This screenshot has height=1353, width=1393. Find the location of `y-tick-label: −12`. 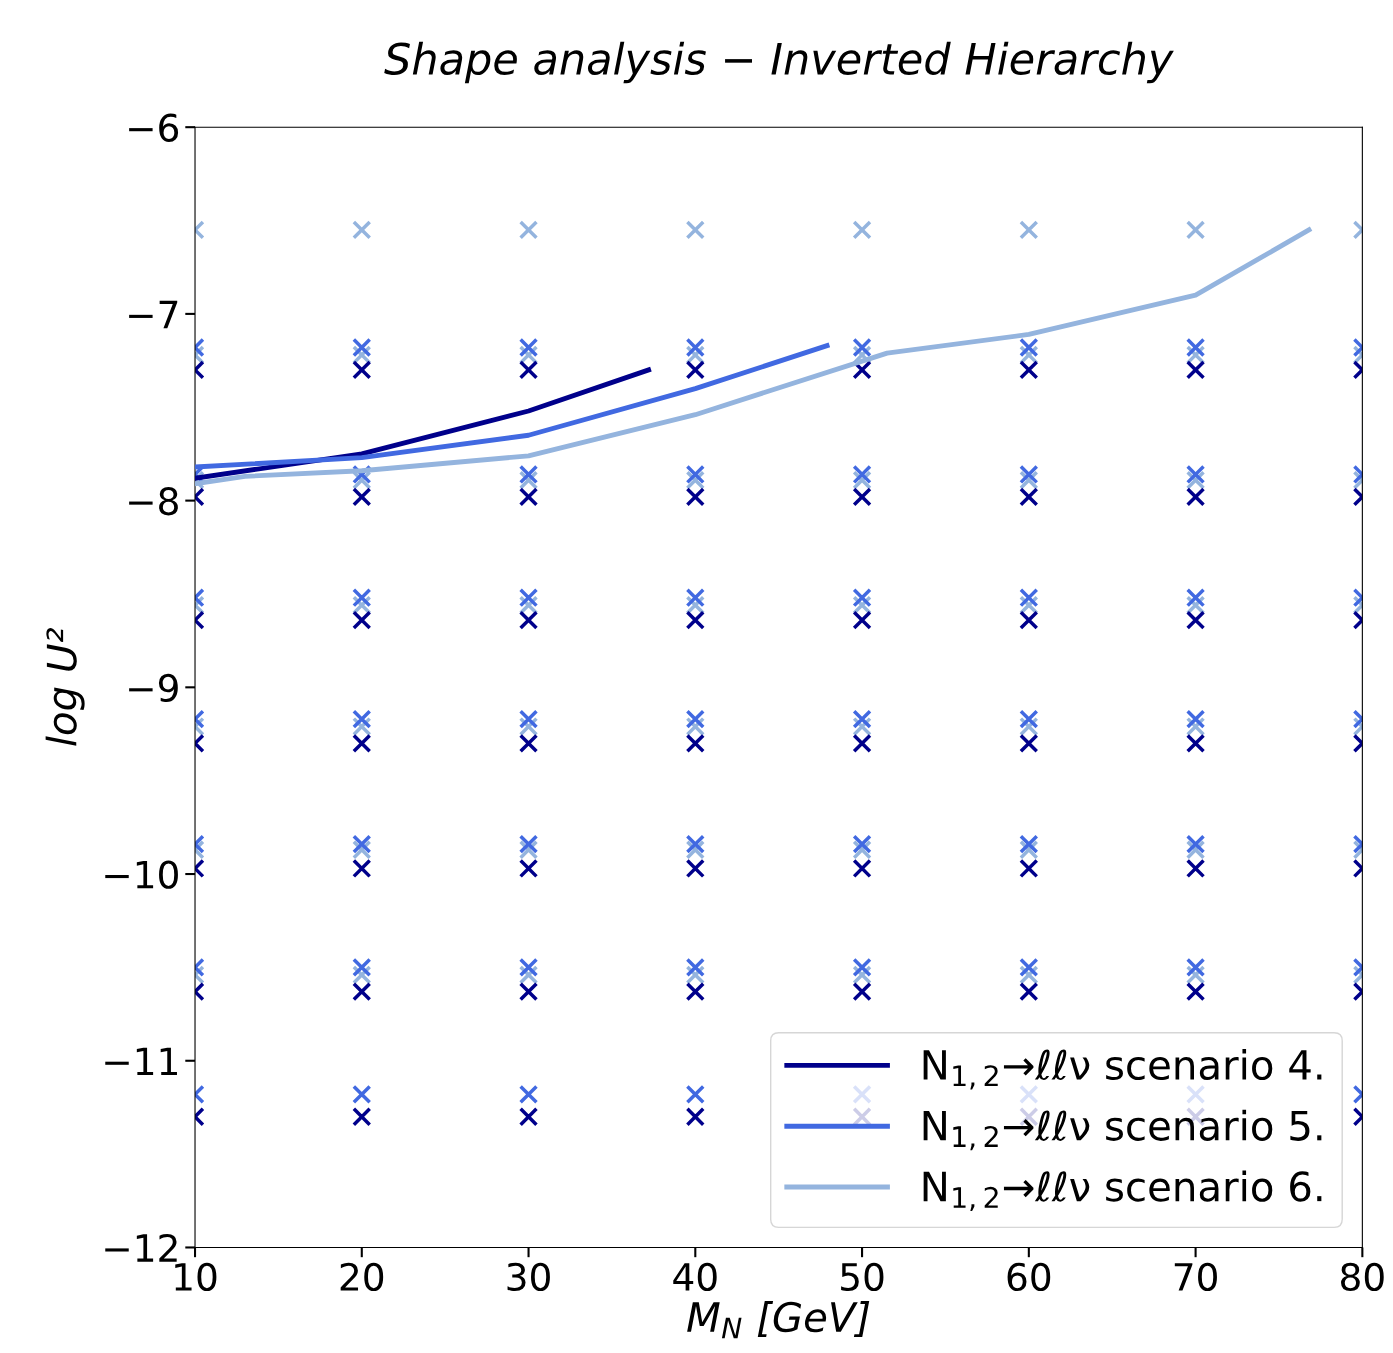

y-tick-label: −12 is located at coordinates (141, 1247).